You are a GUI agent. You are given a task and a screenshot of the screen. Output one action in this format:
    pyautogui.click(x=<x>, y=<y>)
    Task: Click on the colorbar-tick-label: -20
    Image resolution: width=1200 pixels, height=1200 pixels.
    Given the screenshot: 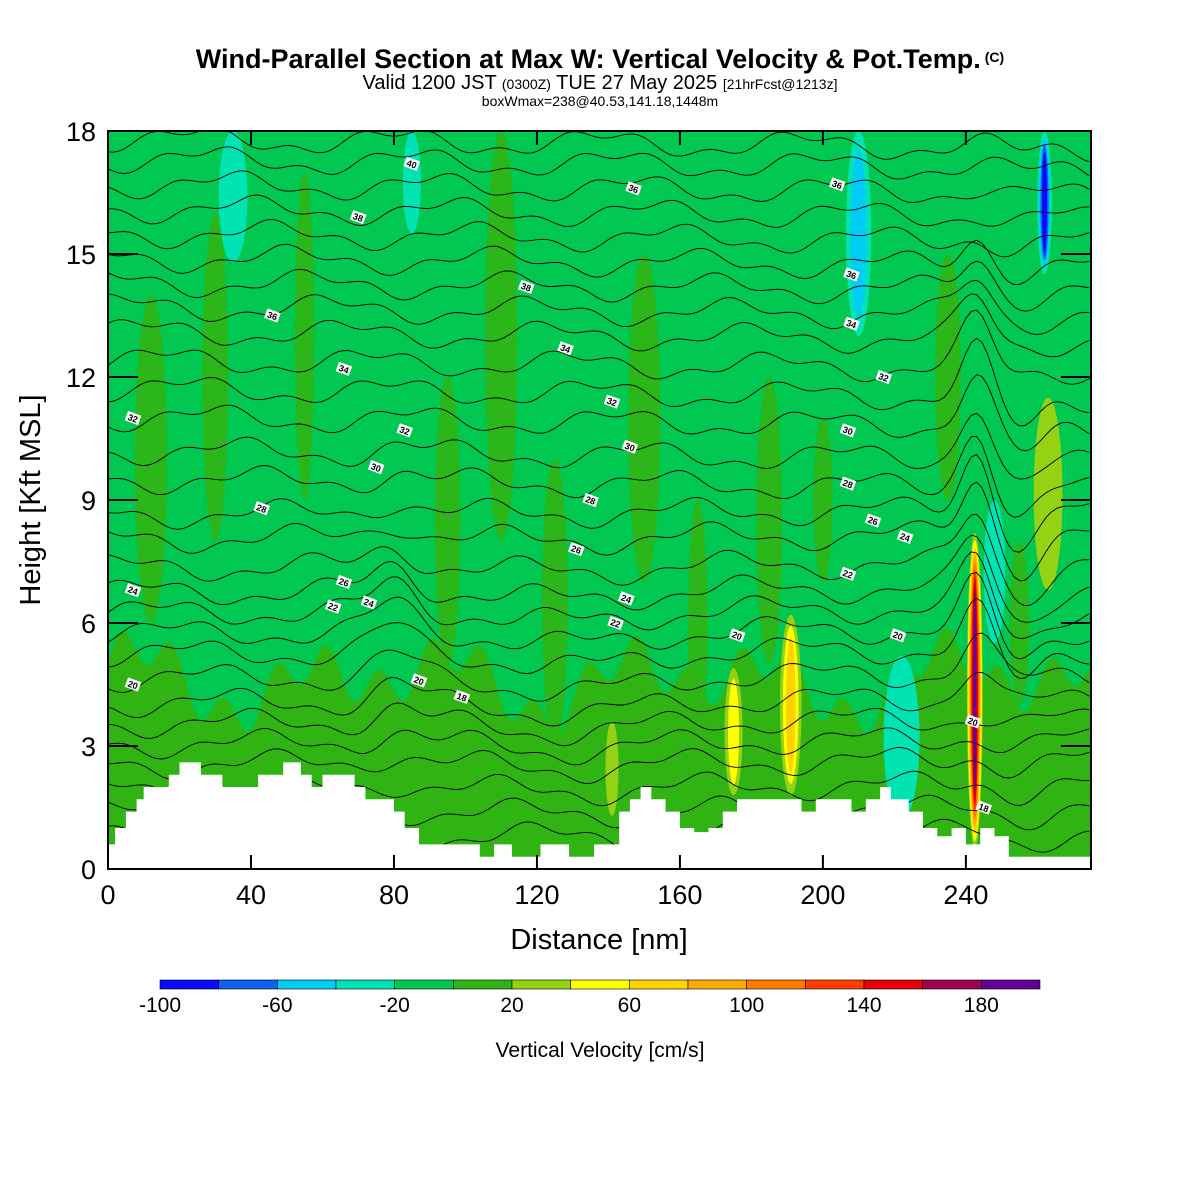 What is the action you would take?
    pyautogui.click(x=394, y=1005)
    